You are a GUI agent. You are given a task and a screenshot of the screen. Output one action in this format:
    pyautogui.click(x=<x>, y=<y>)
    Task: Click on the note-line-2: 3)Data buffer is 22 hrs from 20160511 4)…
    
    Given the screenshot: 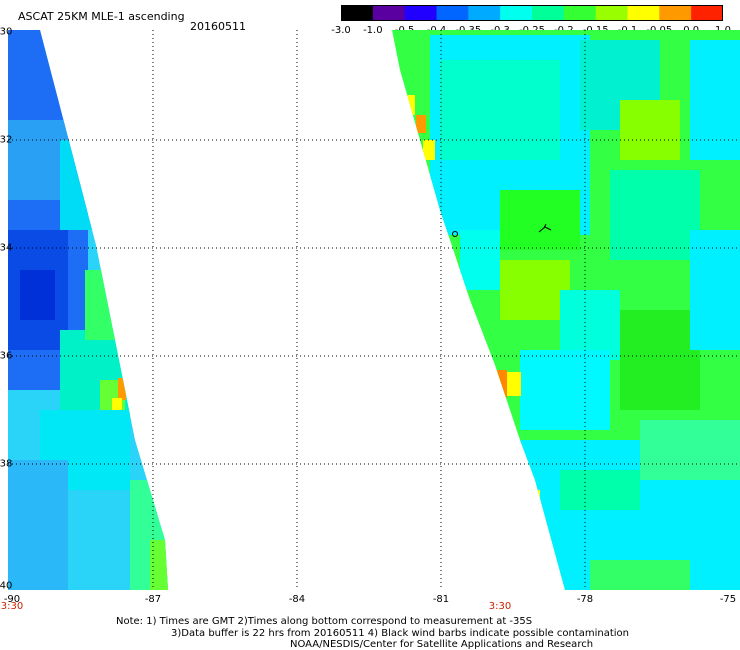 What is the action you would take?
    pyautogui.click(x=400, y=633)
    